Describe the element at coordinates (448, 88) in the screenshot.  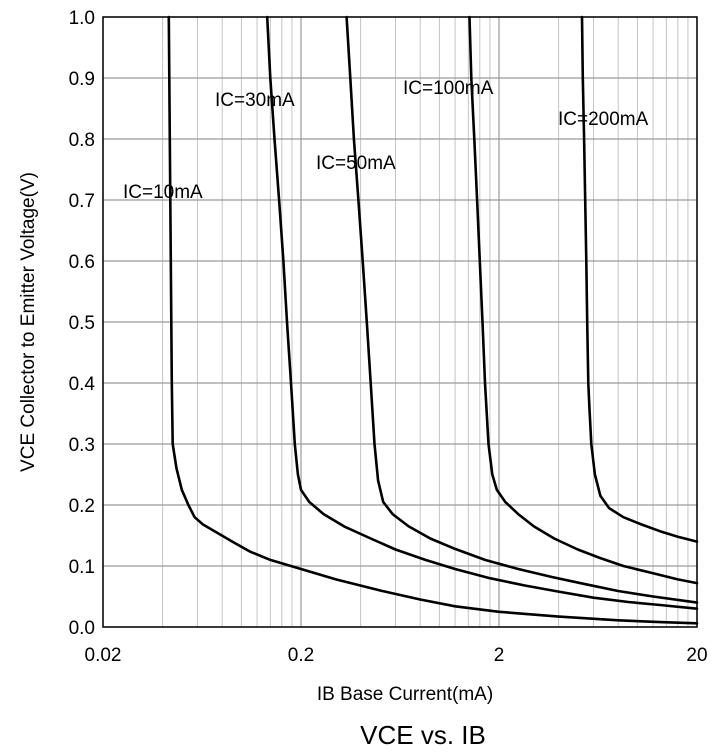
I see `curve-label: IC=100mA` at that location.